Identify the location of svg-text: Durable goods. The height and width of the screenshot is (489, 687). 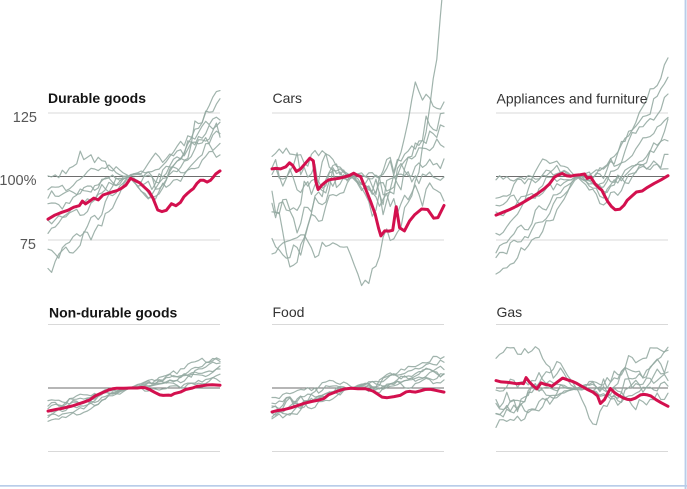
(97, 98).